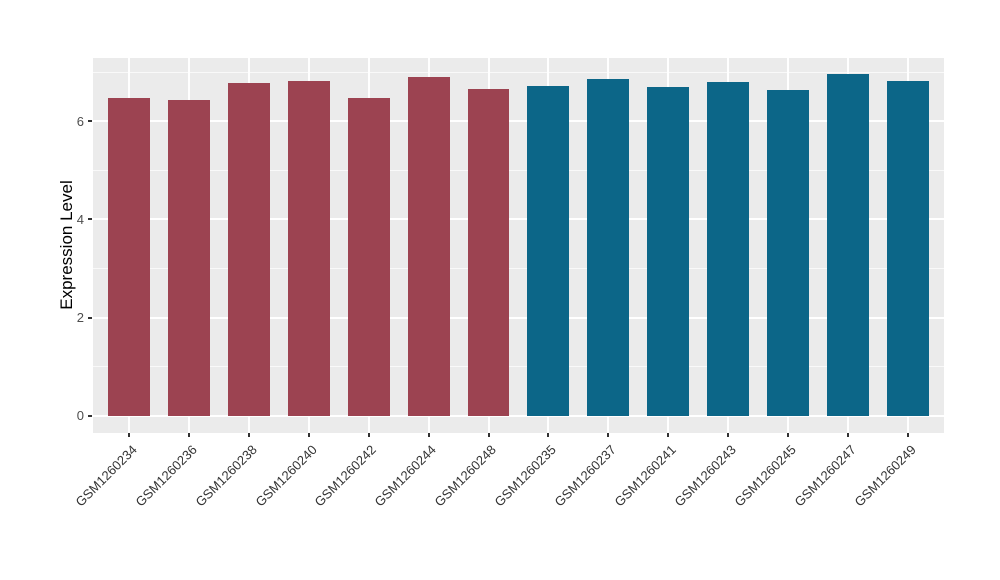 The height and width of the screenshot is (580, 1000). What do you see at coordinates (488, 252) in the screenshot?
I see `bar-GSM1260248` at bounding box center [488, 252].